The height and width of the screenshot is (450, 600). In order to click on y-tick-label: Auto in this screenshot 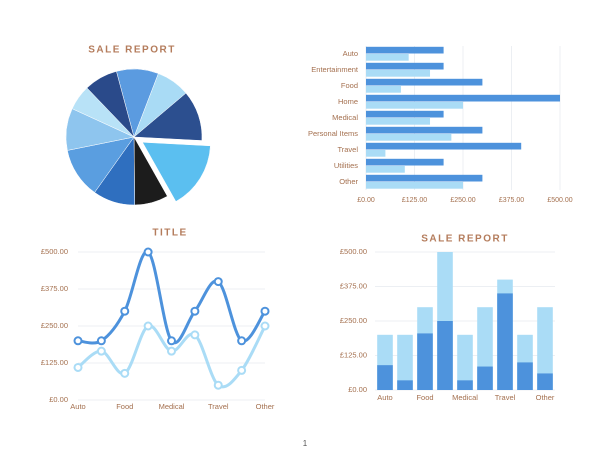, I will do `click(350, 53)`.